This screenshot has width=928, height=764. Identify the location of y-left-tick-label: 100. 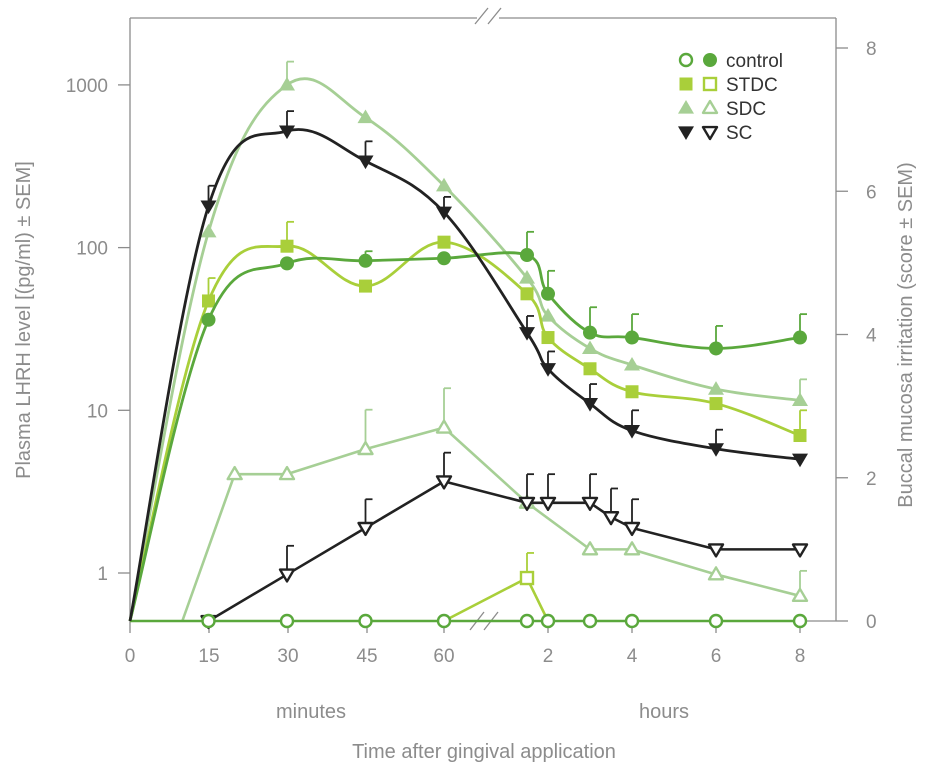
(92, 249).